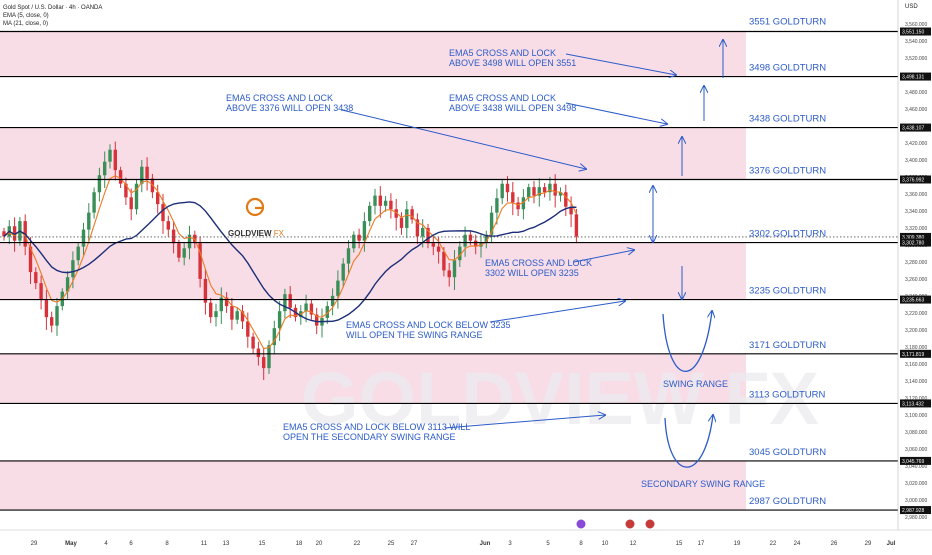 This screenshot has width=932, height=555. What do you see at coordinates (131, 544) in the screenshot?
I see `date-tick: 6` at bounding box center [131, 544].